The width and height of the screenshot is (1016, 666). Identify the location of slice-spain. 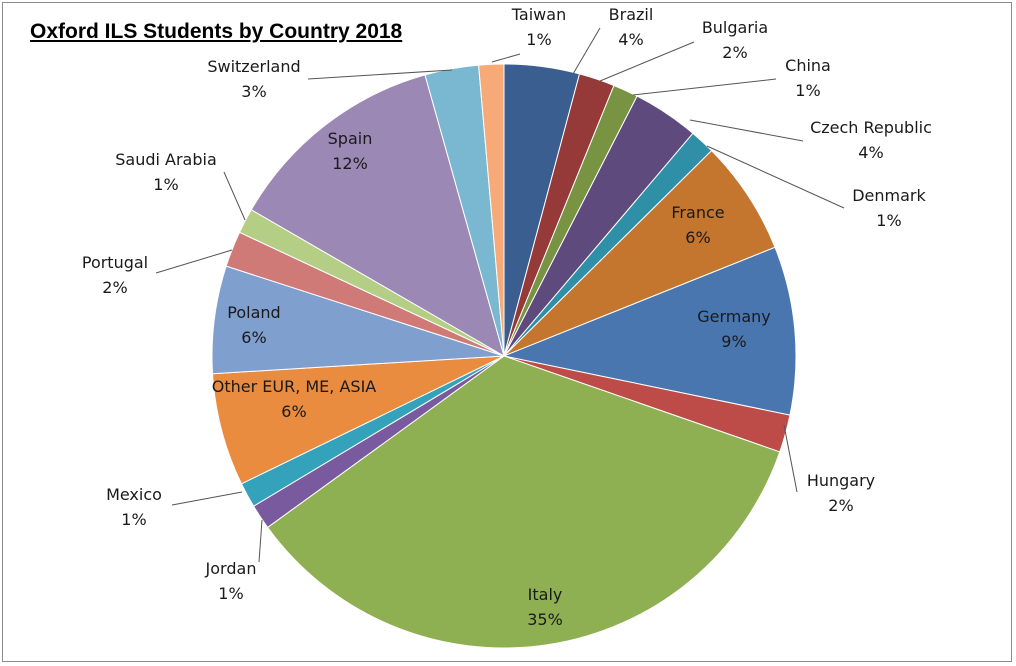
(377, 216).